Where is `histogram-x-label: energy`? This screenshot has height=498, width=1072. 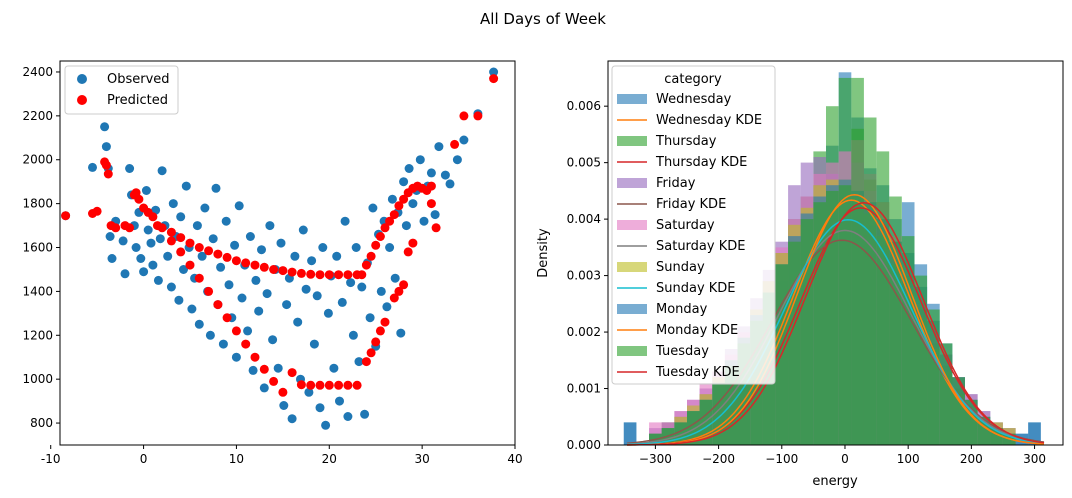
histogram-x-label: energy is located at coordinates (835, 481).